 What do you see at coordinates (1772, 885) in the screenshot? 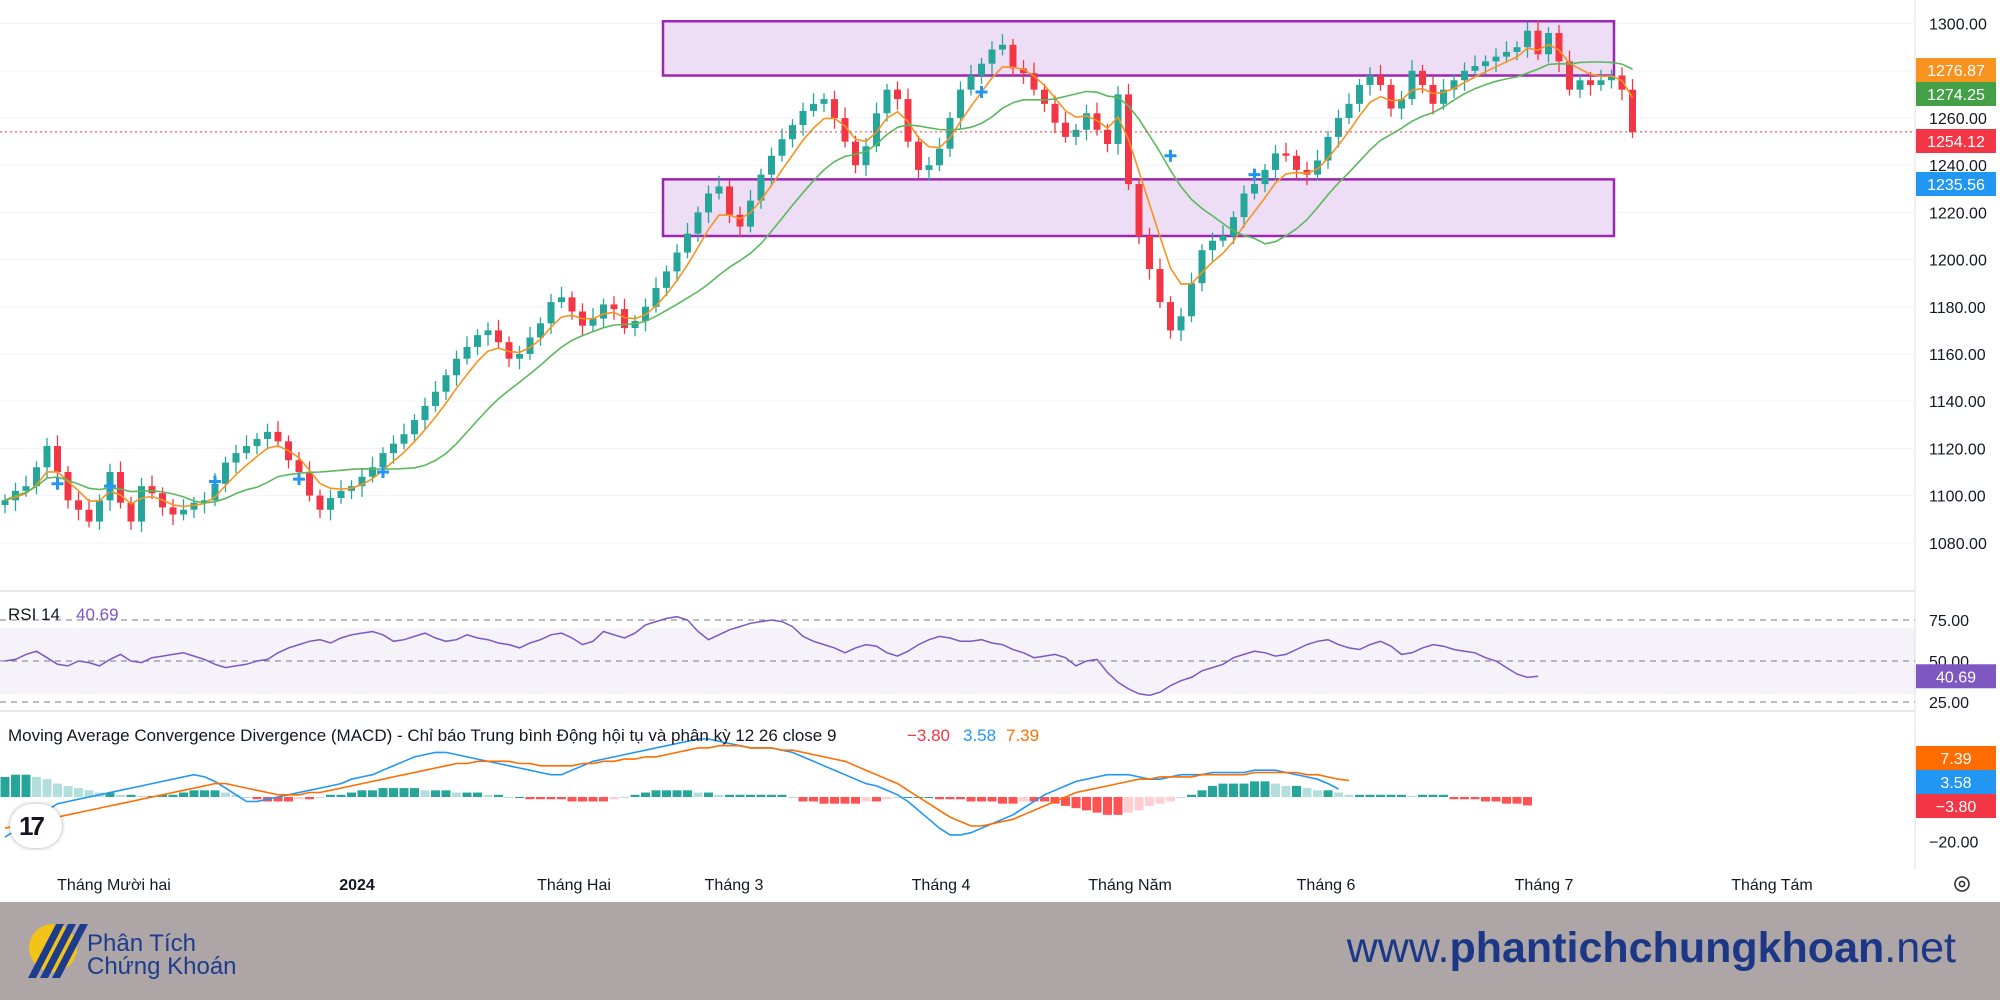
I see `x-tick-label: Tháng Tám` at bounding box center [1772, 885].